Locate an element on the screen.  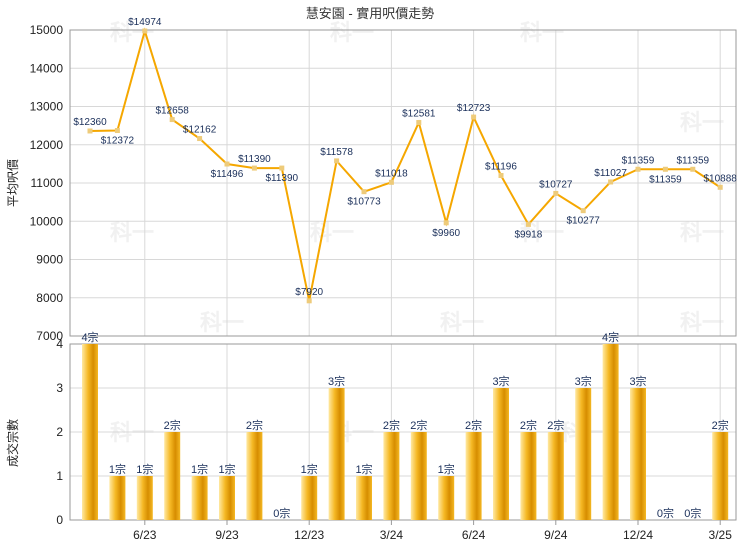
x-tick-label: 12/23 is located at coordinates (309, 535).